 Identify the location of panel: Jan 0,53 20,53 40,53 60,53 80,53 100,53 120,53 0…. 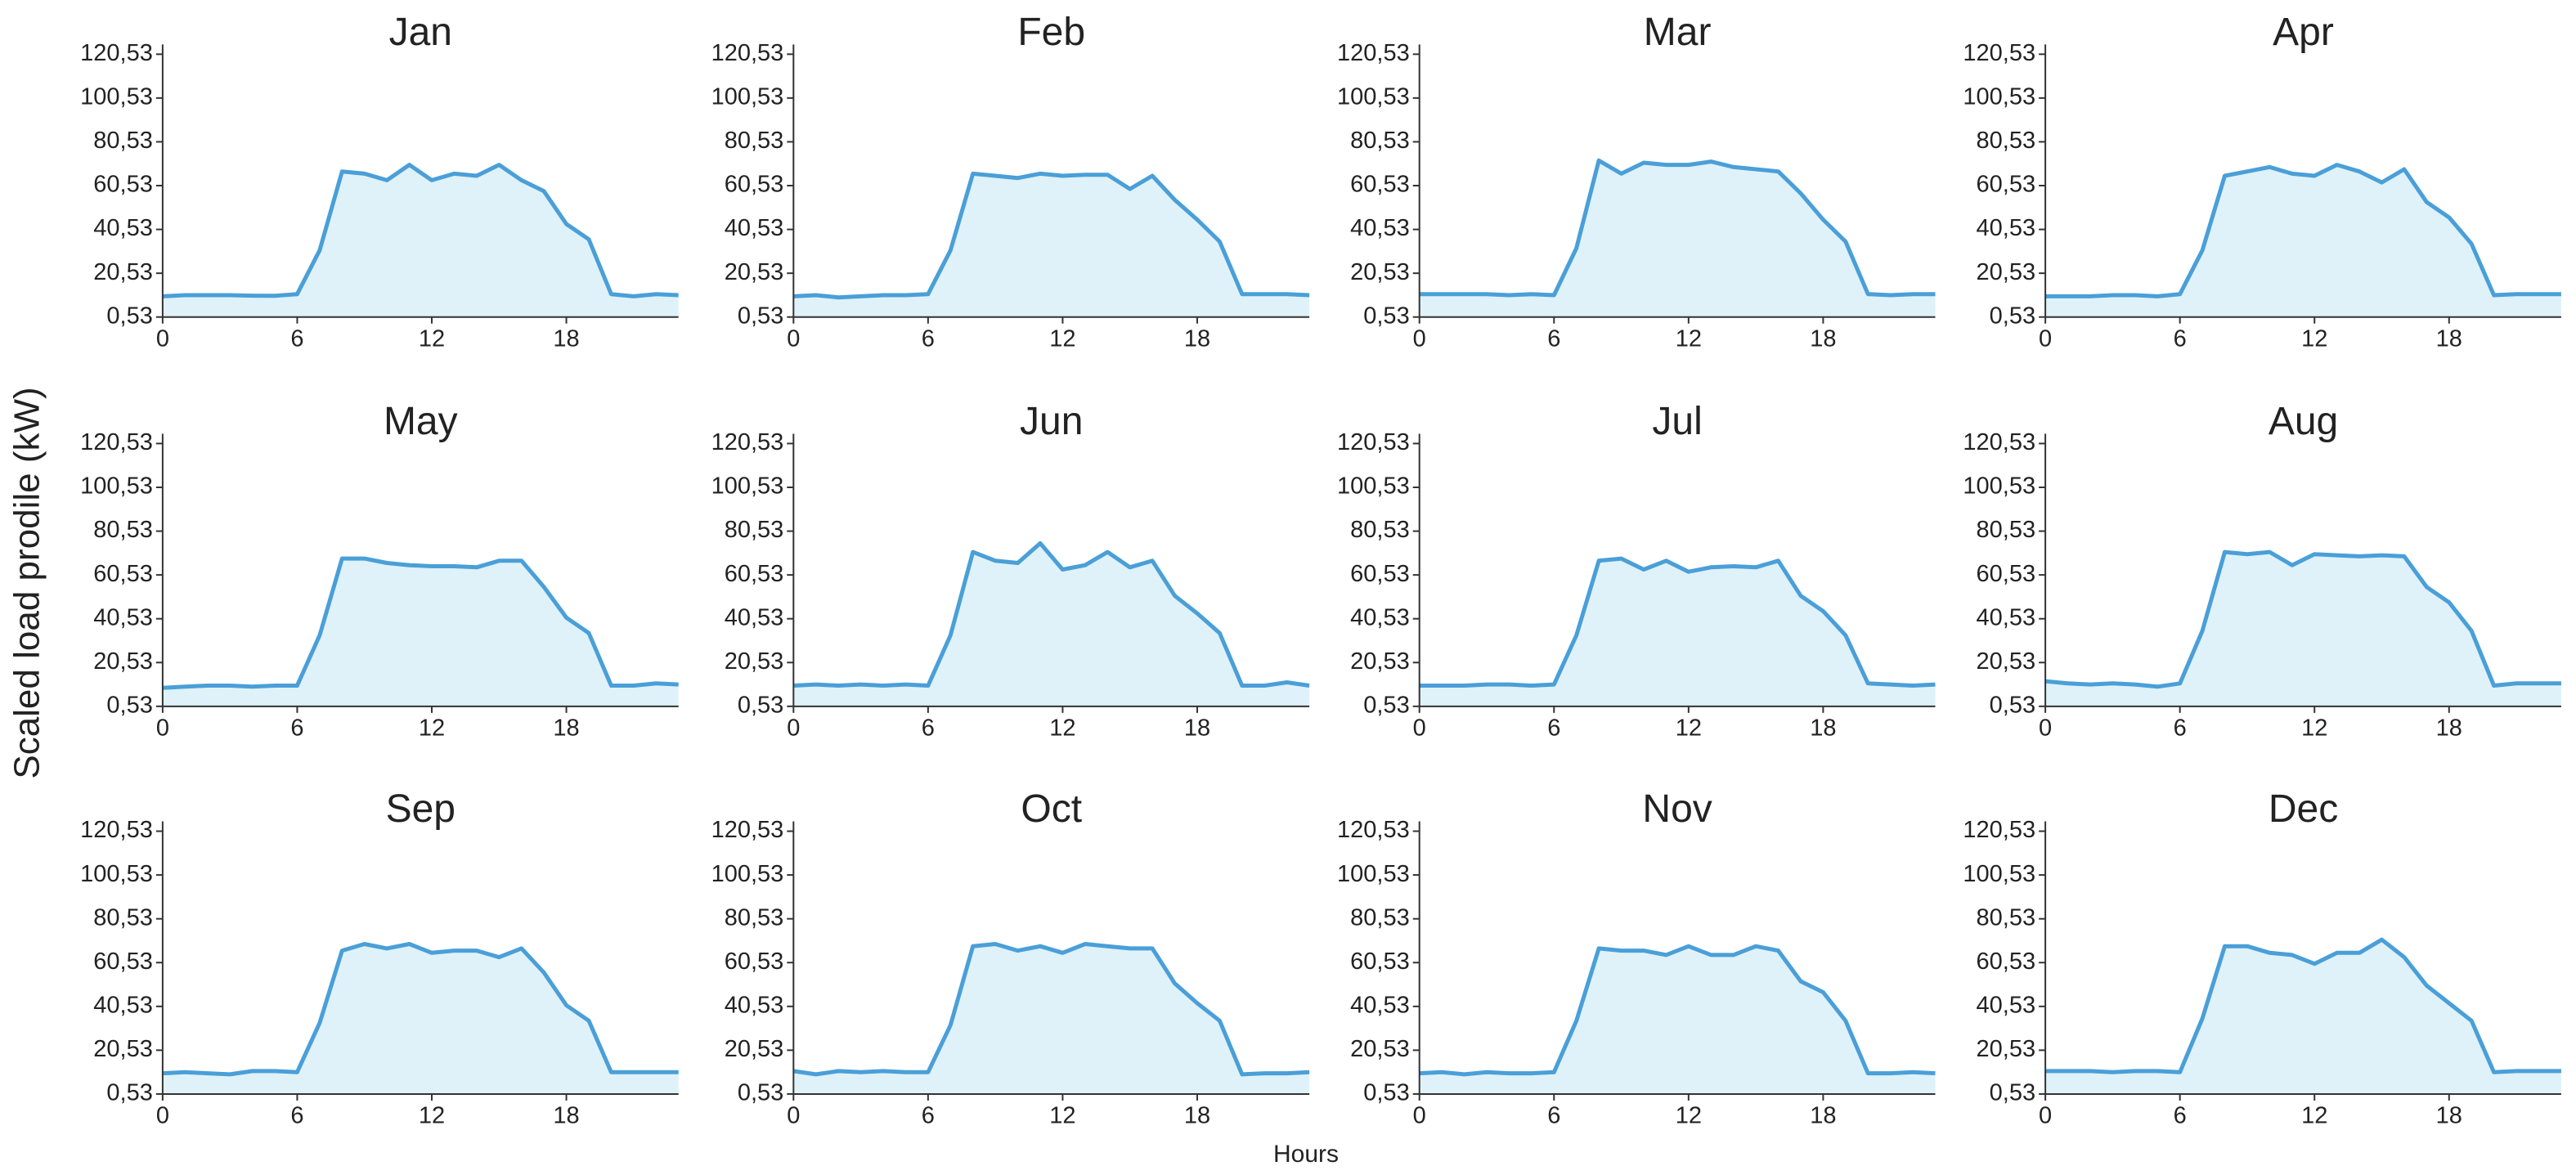
(379, 181).